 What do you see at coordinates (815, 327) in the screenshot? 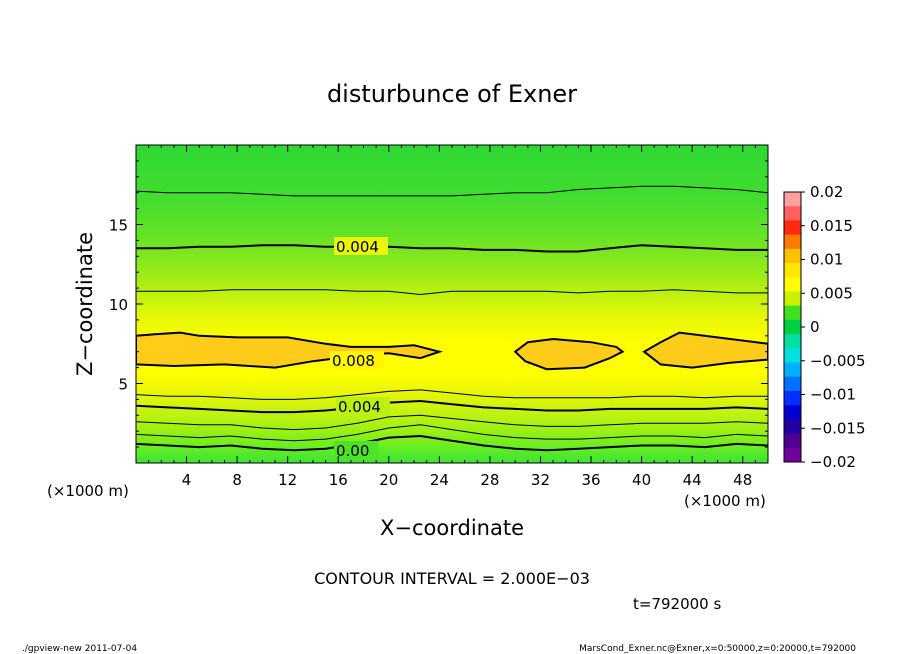
I see `colorbar-label: 0` at bounding box center [815, 327].